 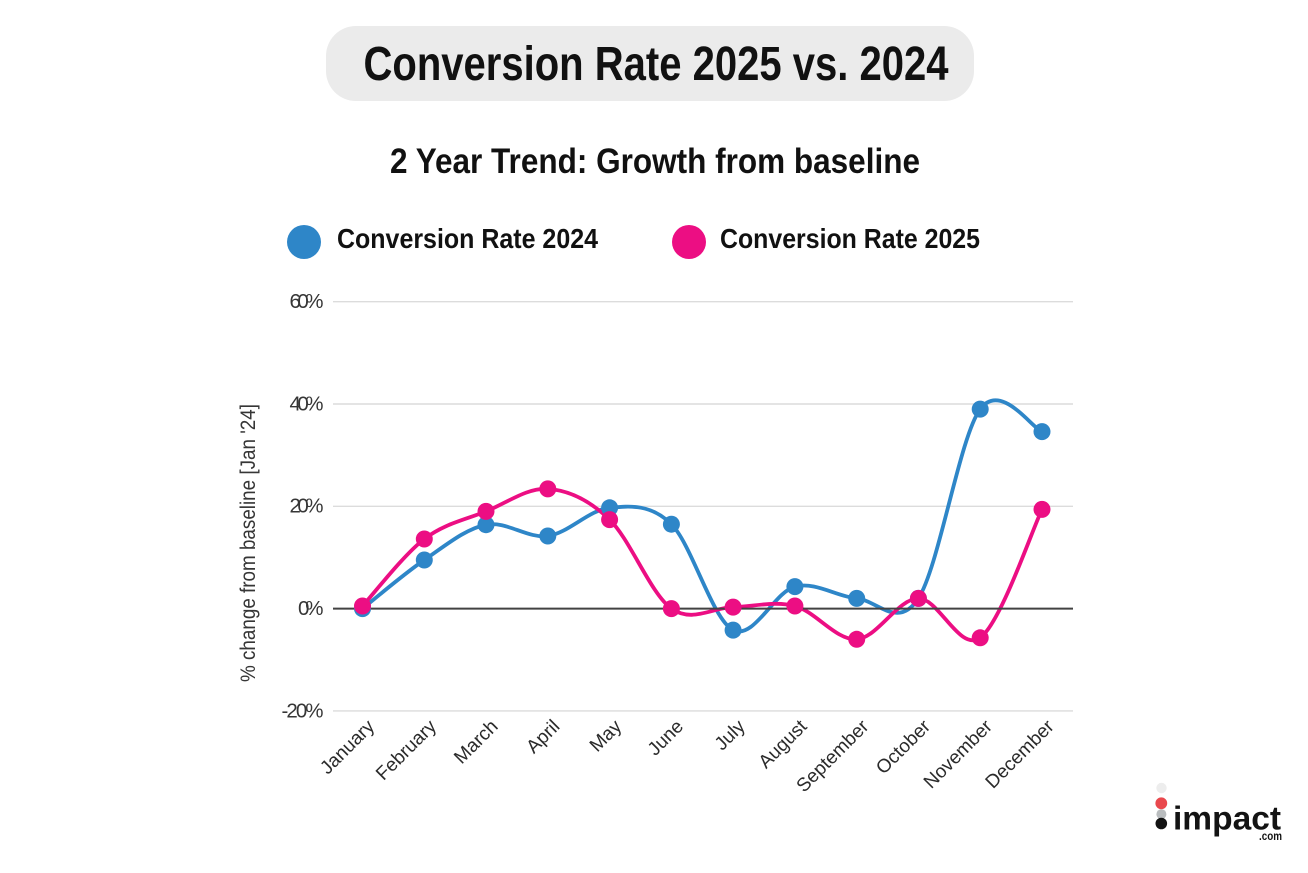 What do you see at coordinates (248, 543) in the screenshot?
I see `svg-text:% change from baseline [Jan '2: % change from baseline [Jan '24]` at bounding box center [248, 543].